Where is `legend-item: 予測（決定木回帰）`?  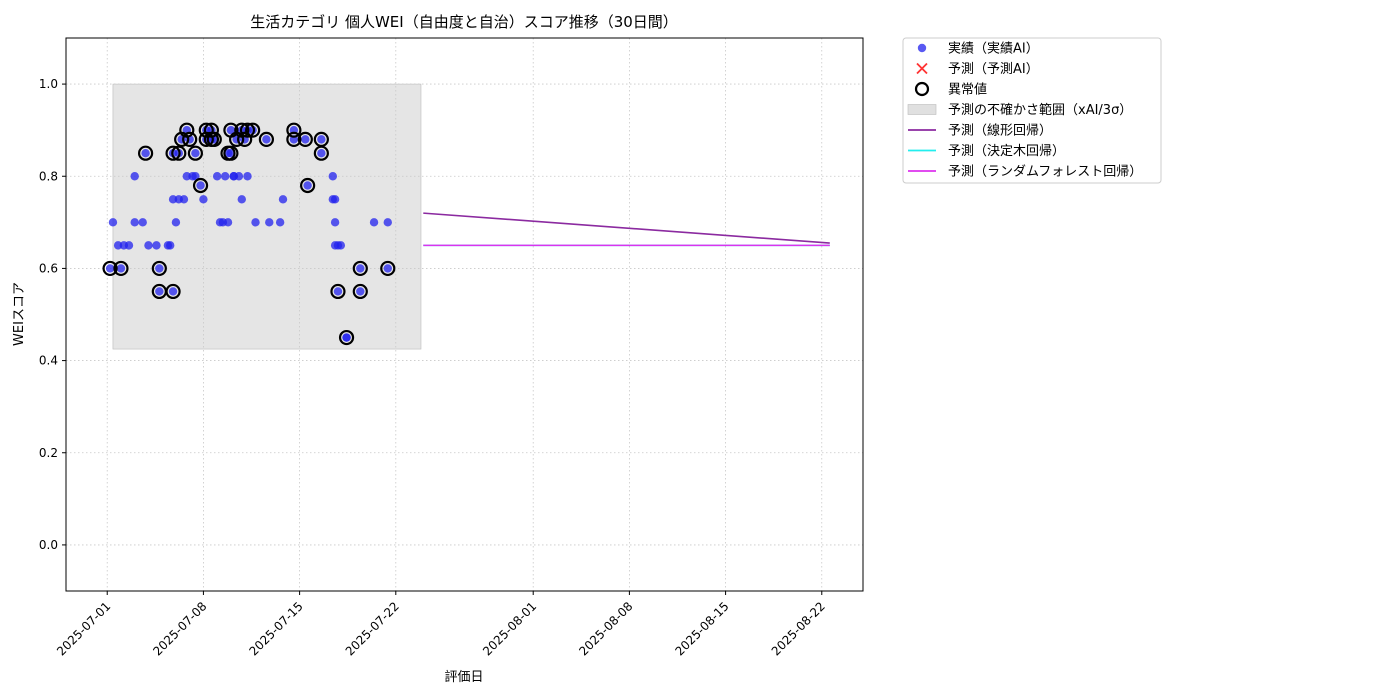
legend-item: 予測（決定木回帰） is located at coordinates (986, 151).